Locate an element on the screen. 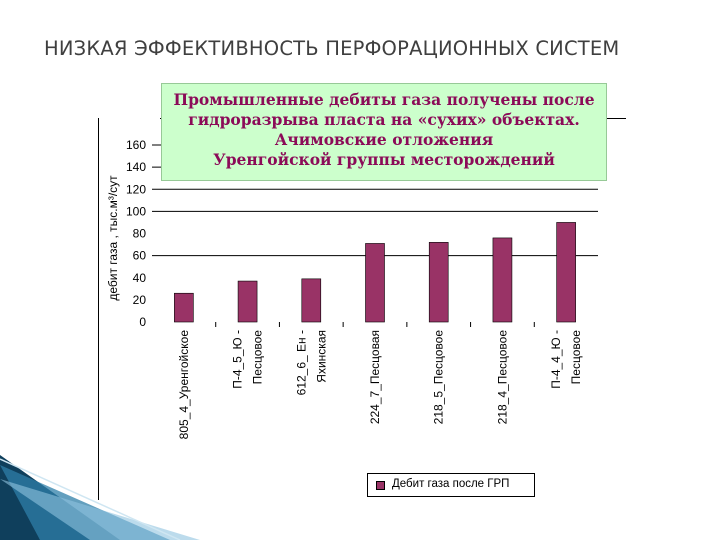 The width and height of the screenshot is (720, 540). callout-line-1: Промышленные дебиты газа получены после is located at coordinates (384, 99).